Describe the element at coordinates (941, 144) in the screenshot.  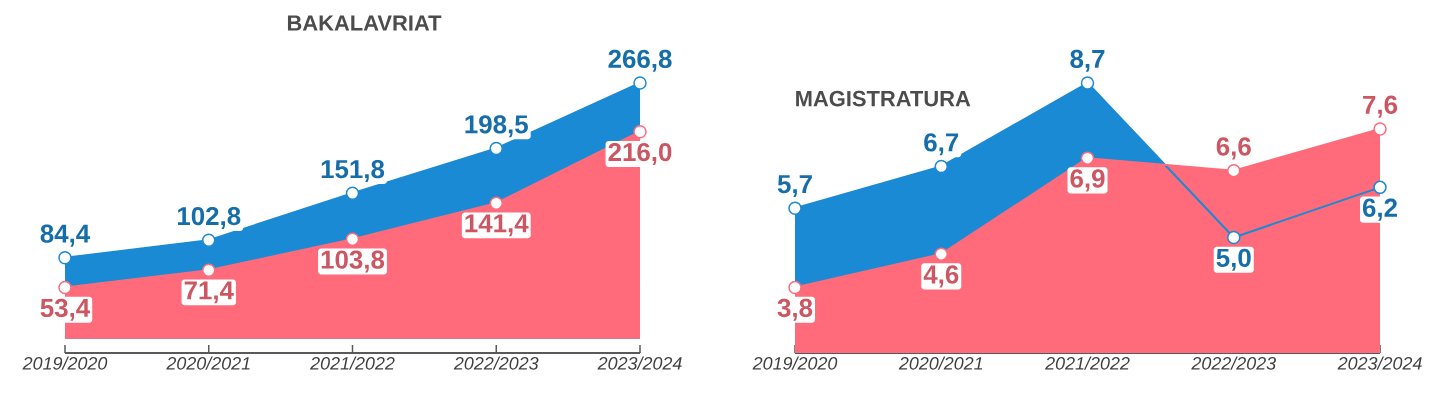
I see `data-label: 6,7` at that location.